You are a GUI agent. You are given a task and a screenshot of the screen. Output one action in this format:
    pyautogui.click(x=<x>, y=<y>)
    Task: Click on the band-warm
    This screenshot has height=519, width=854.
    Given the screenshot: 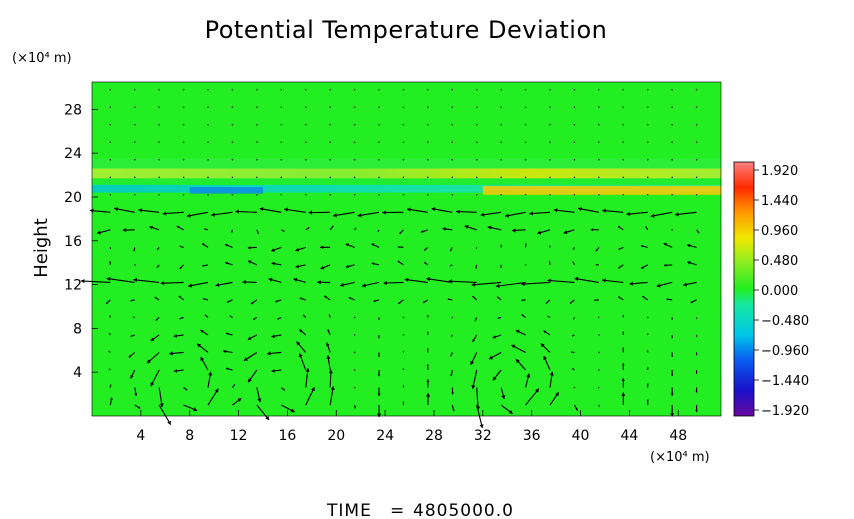 What is the action you would take?
    pyautogui.click(x=601, y=190)
    